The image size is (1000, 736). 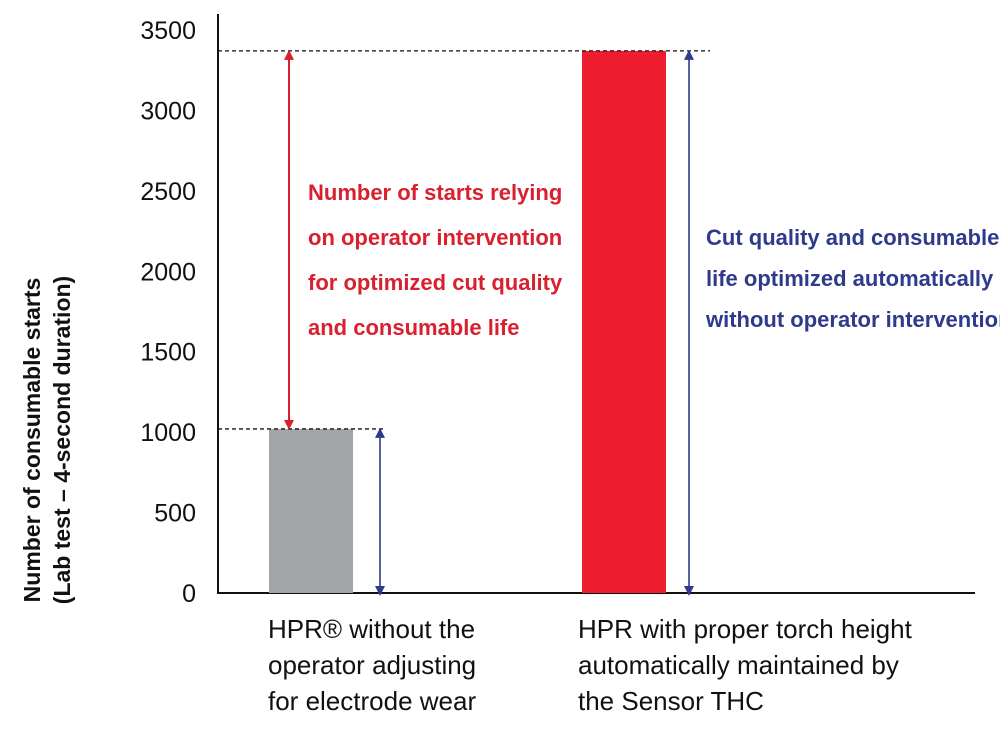 What do you see at coordinates (189, 594) in the screenshot?
I see `y-tick-label: 0` at bounding box center [189, 594].